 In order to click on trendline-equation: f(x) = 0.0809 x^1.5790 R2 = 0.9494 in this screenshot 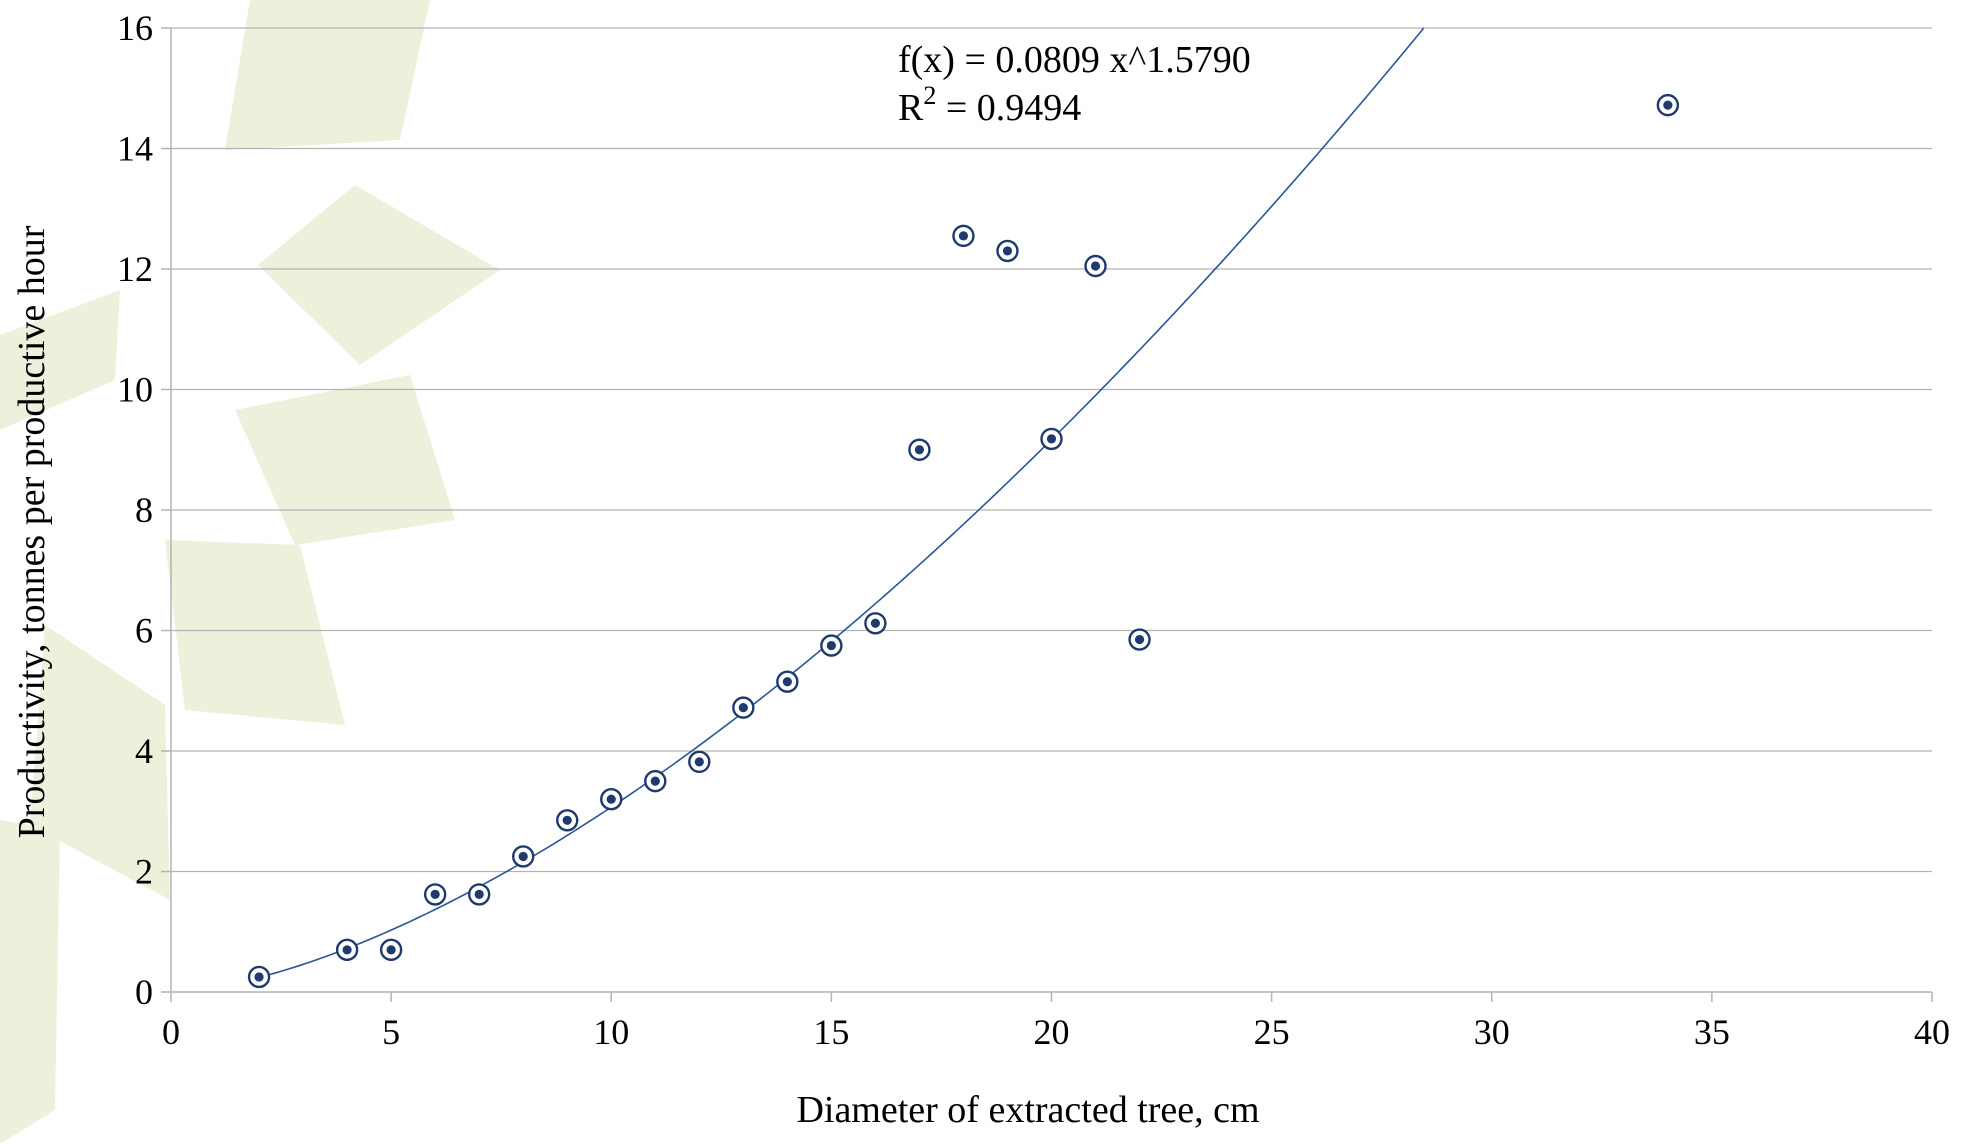, I will do `click(1074, 84)`.